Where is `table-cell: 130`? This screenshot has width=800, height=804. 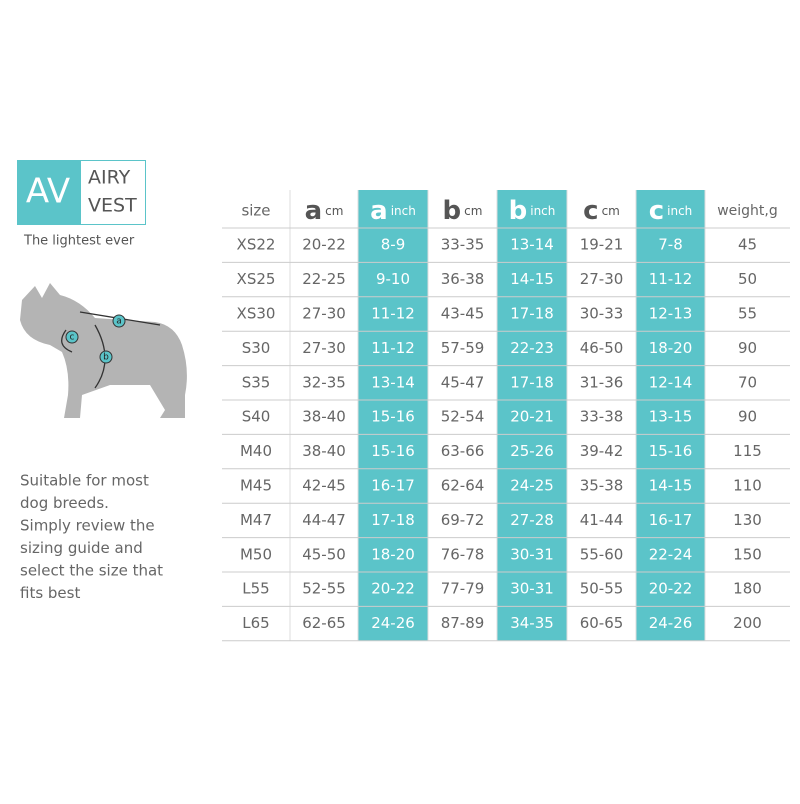
table-cell: 130 is located at coordinates (747, 520).